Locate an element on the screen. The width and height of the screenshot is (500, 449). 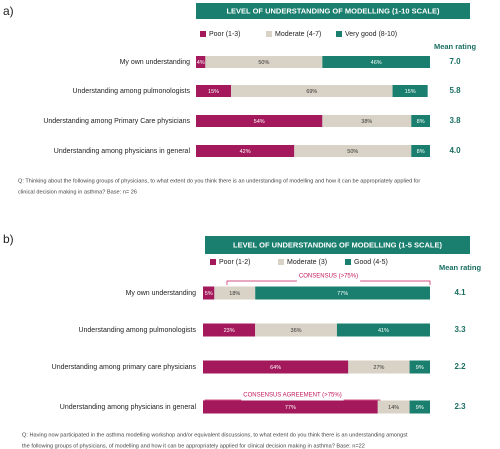
mean-rating: 3.3 is located at coordinates (460, 329).